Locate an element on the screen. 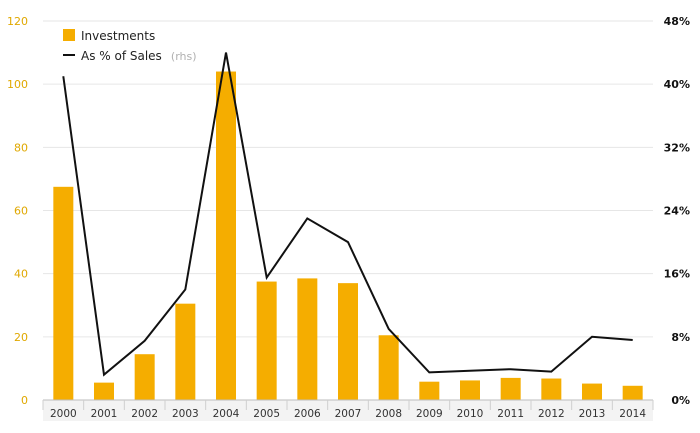 The image size is (700, 433). x-tick-label: 2000 is located at coordinates (63, 414).